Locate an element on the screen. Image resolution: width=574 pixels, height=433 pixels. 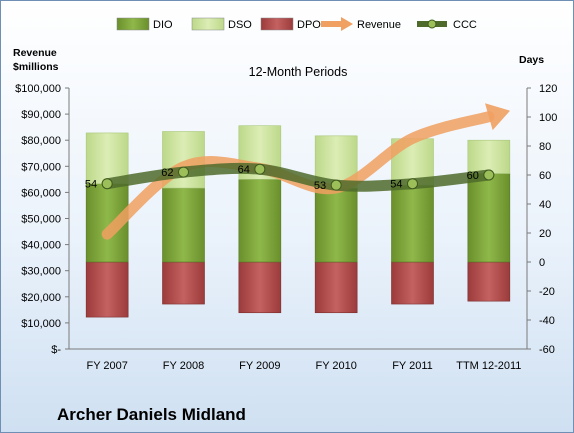
ccc-data-label: 60 is located at coordinates (473, 176).